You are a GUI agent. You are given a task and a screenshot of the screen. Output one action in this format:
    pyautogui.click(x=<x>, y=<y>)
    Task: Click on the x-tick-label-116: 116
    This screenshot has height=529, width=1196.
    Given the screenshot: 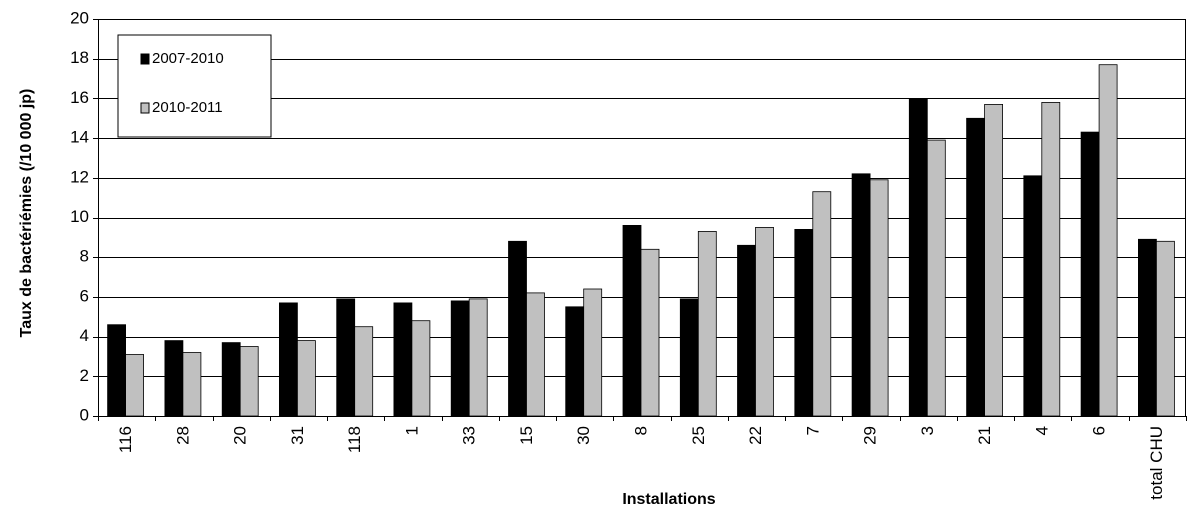 What is the action you would take?
    pyautogui.click(x=125, y=439)
    